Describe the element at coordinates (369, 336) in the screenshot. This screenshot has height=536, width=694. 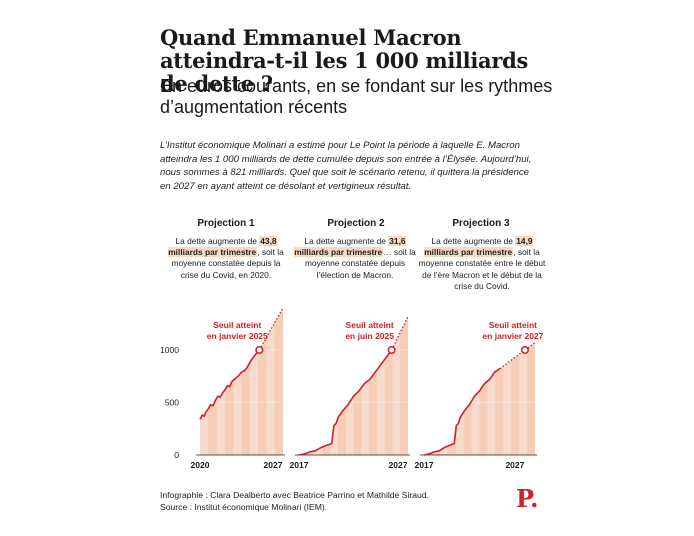
I see `threshold-annotation: en juin 2025` at that location.